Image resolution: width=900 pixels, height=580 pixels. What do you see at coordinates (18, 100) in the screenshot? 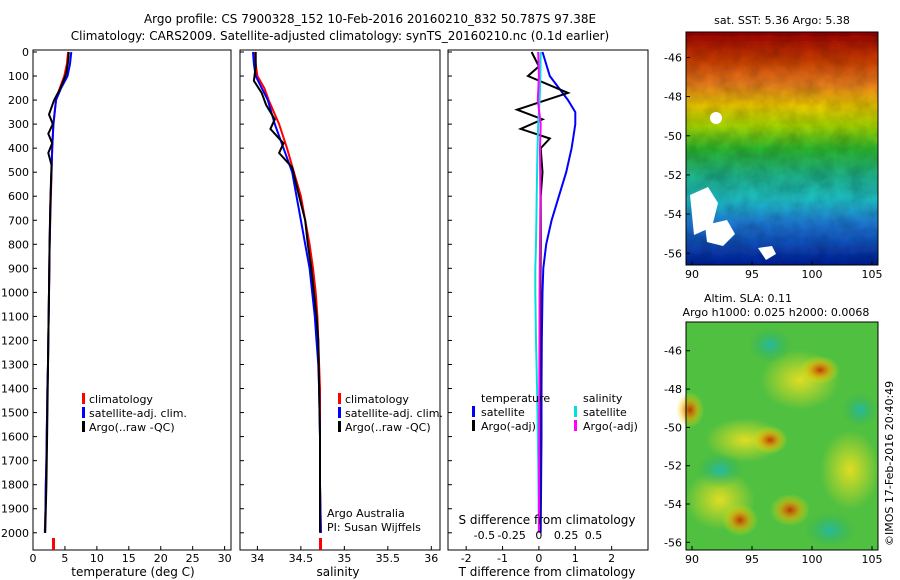
I see `depth-tick-label: 200` at bounding box center [18, 100].